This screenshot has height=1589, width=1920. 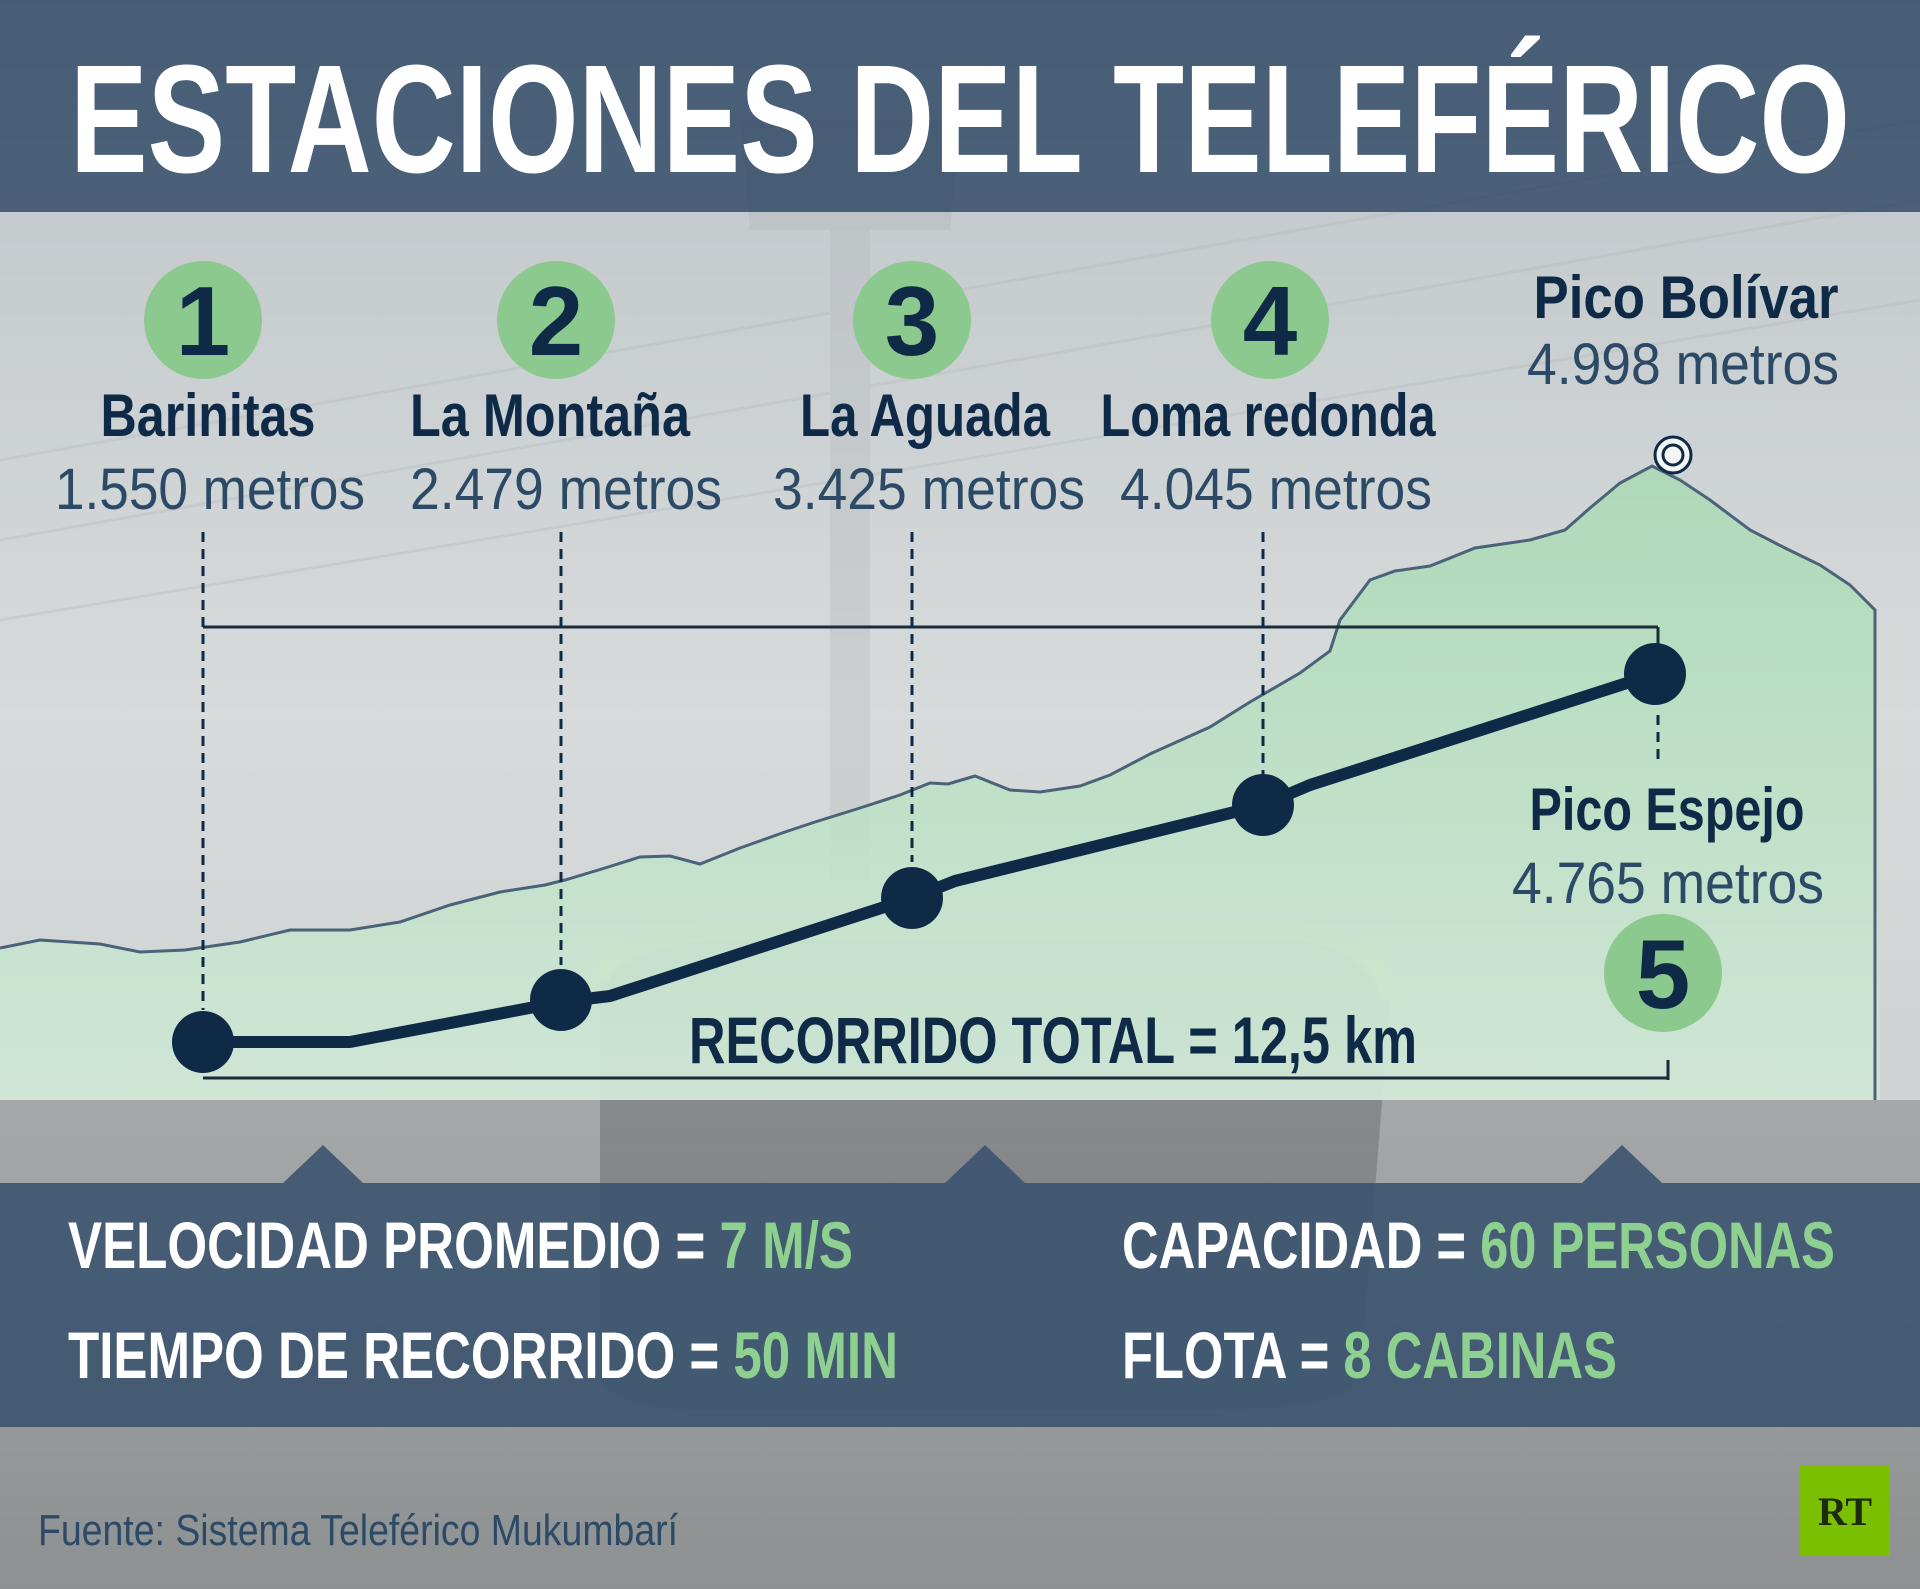 I want to click on station-badge-1: 1, so click(x=203, y=320).